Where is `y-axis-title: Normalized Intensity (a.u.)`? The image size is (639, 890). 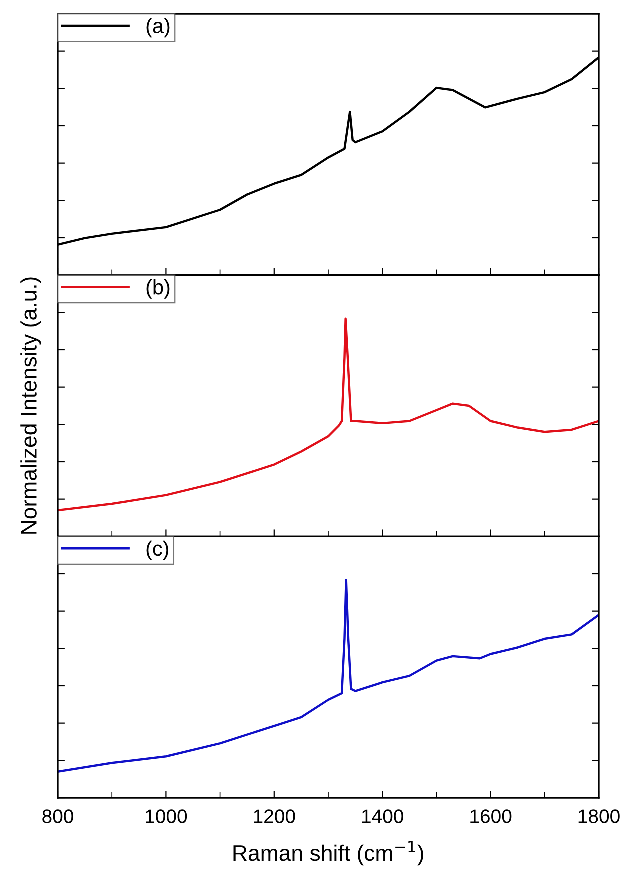
y-axis-title: Normalized Intensity (a.u.) is located at coordinates (31, 406).